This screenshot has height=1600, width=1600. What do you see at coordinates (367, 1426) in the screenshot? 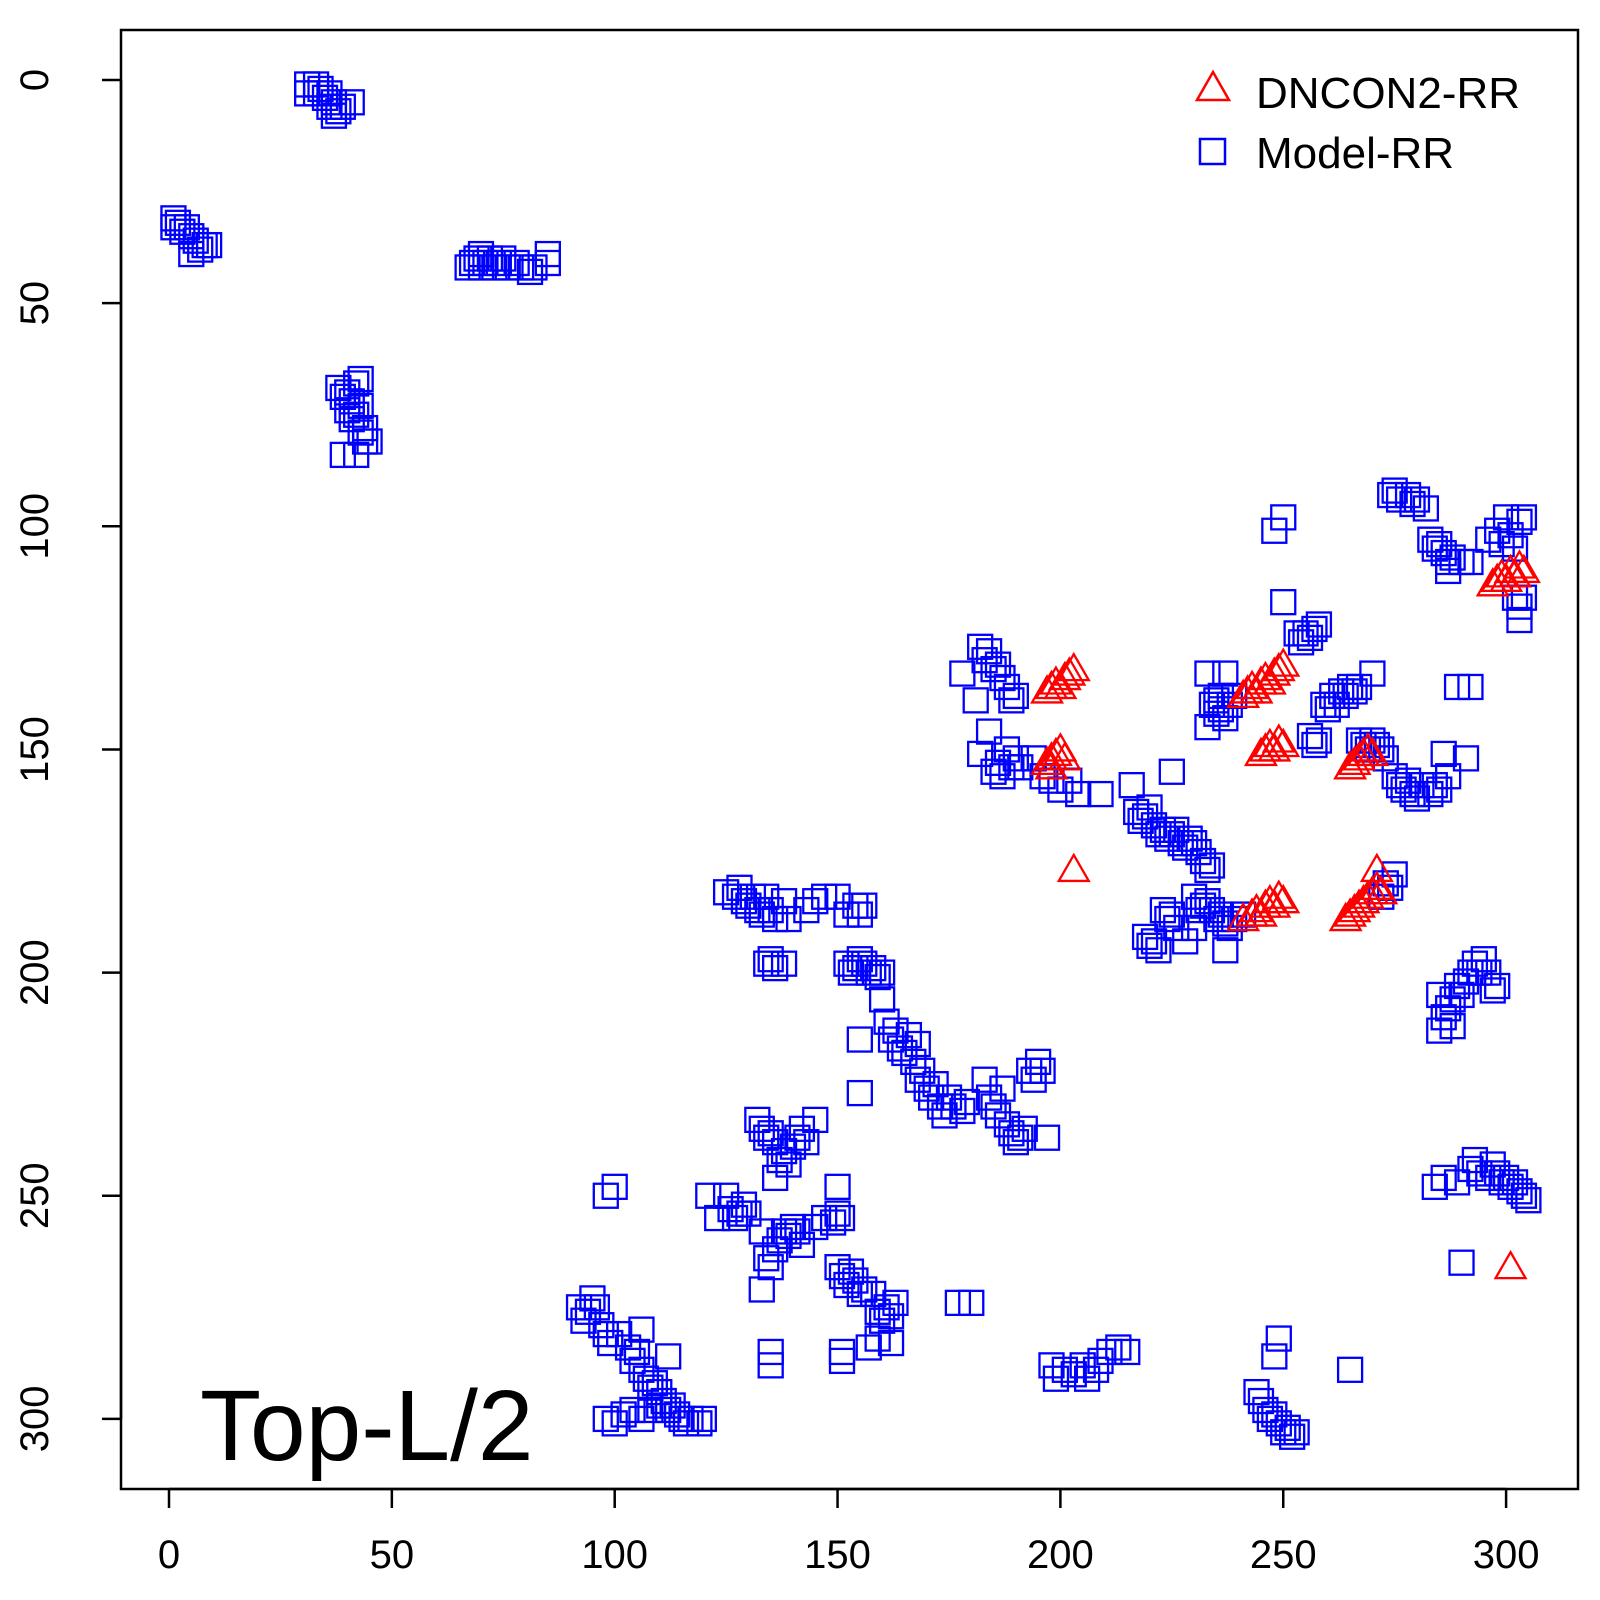
I see `panel-label: Top-L/2` at bounding box center [367, 1426].